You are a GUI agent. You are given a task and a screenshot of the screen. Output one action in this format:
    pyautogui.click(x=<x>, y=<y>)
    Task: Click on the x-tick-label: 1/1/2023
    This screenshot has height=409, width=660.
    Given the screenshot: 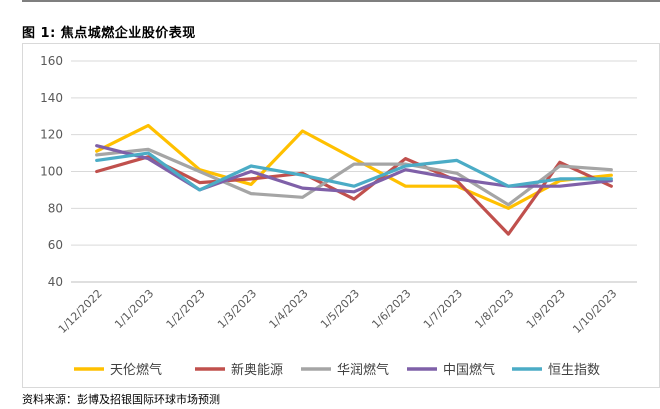 What is the action you would take?
    pyautogui.click(x=134, y=309)
    